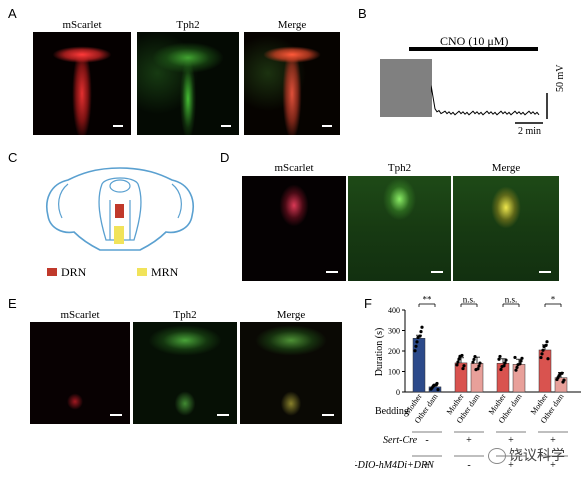 This screenshot has height=480, width=585. Describe the element at coordinates (80, 315) in the screenshot. I see `panel-e-label-mscarlet: mScarlet` at that location.